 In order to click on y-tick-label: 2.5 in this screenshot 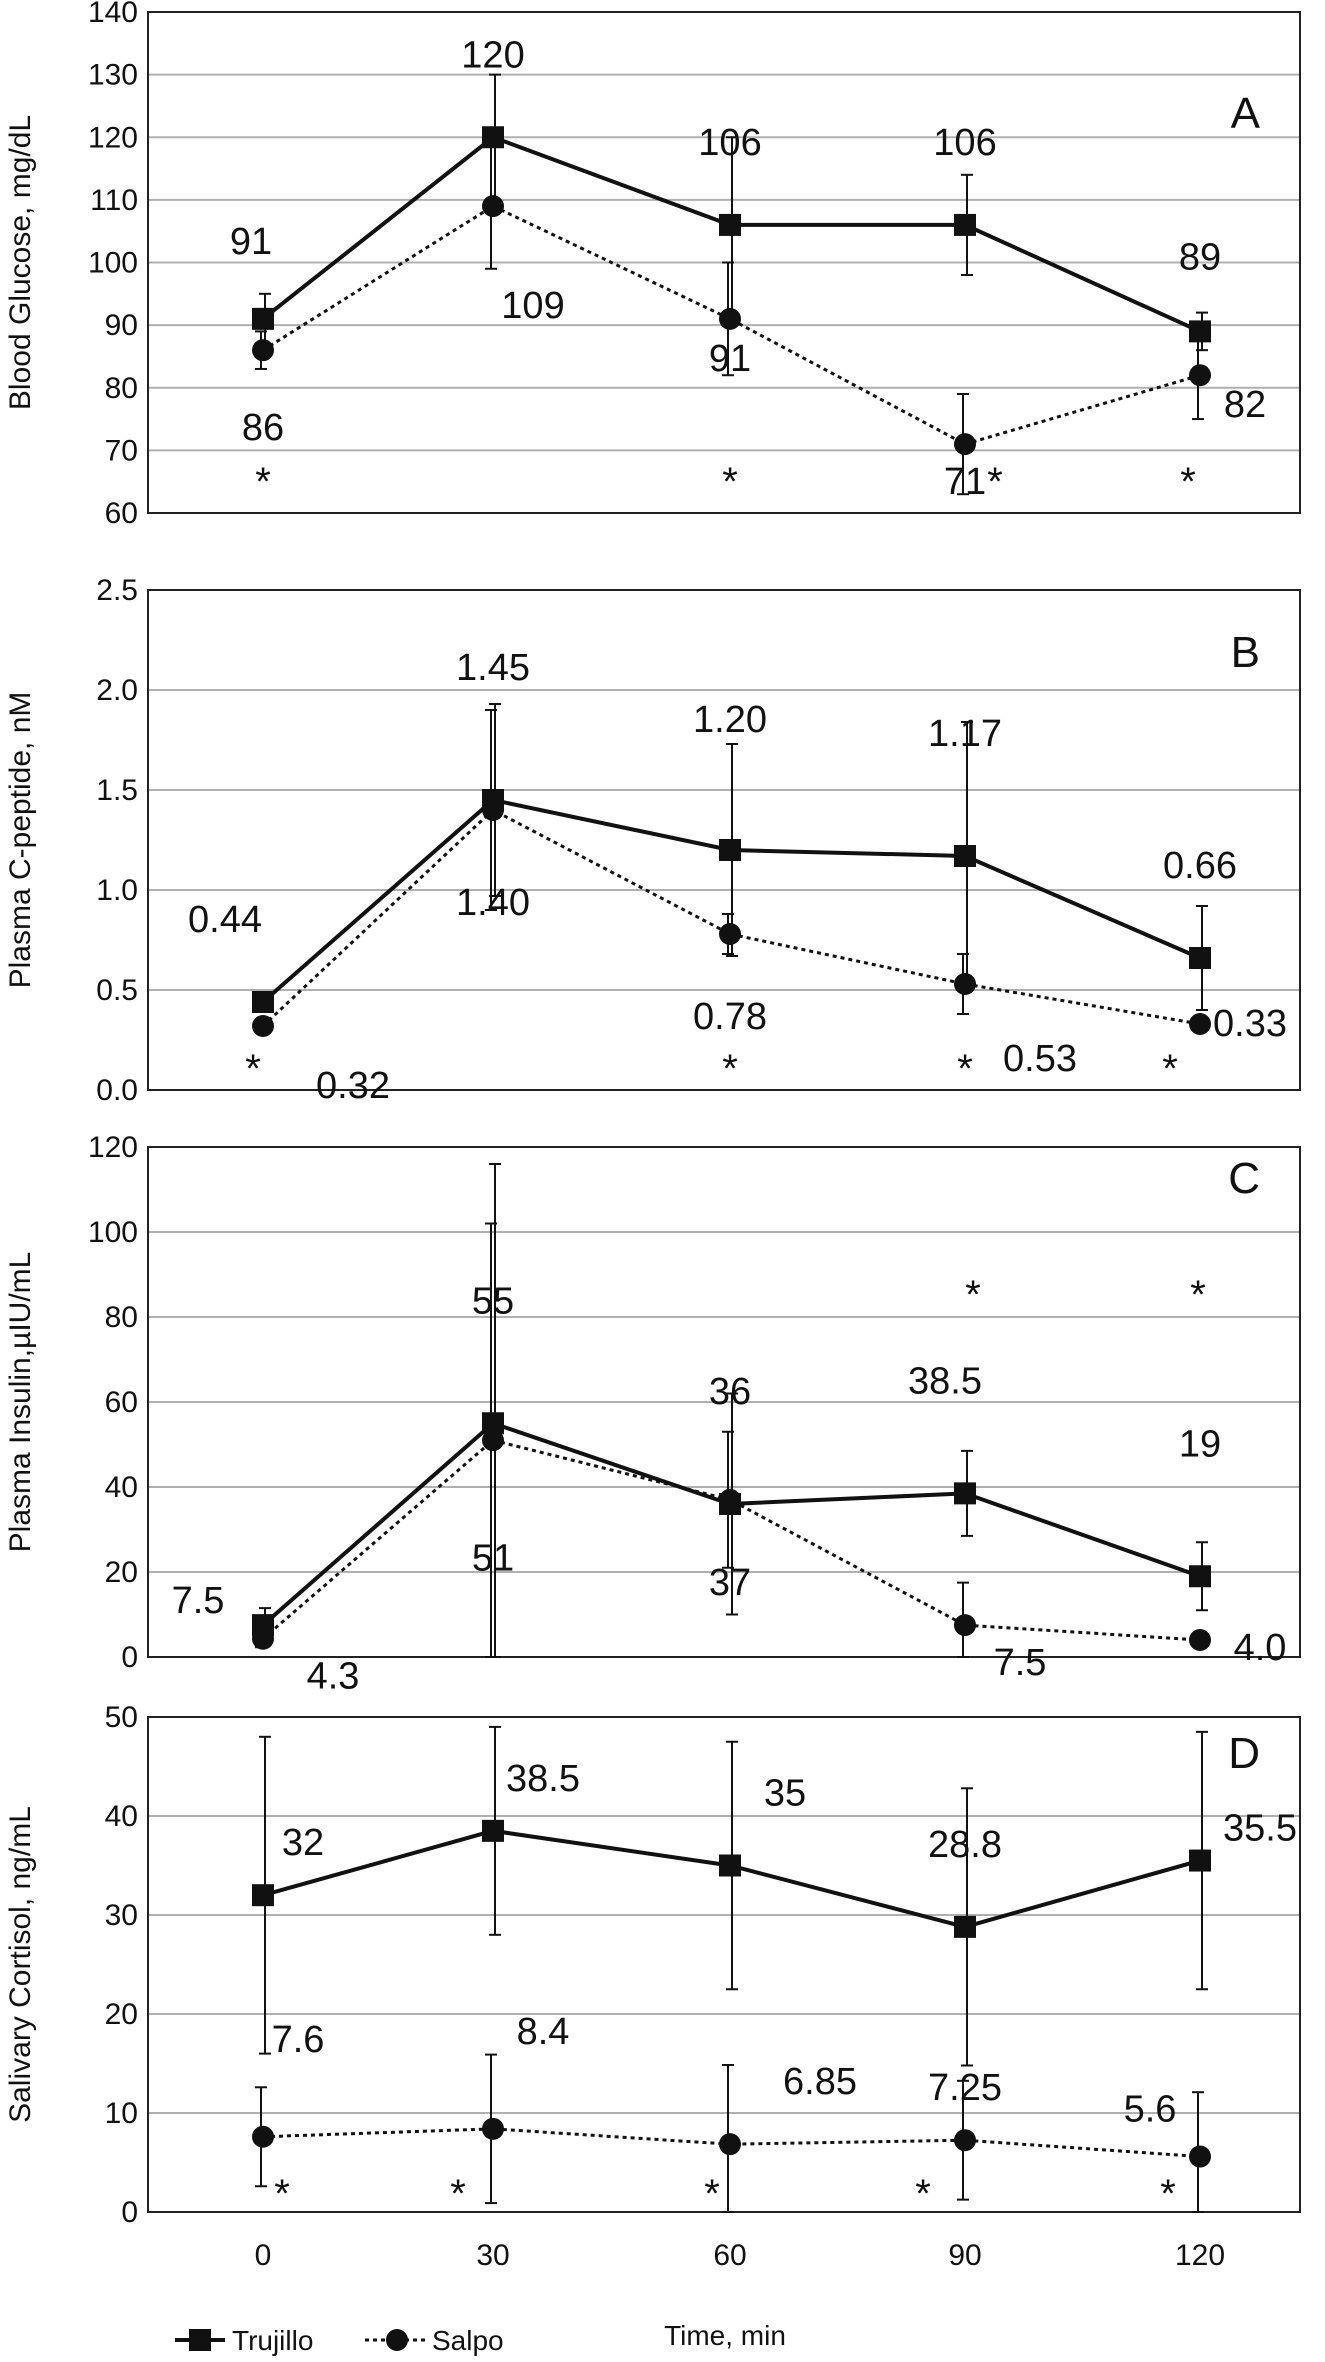, I will do `click(117, 590)`.